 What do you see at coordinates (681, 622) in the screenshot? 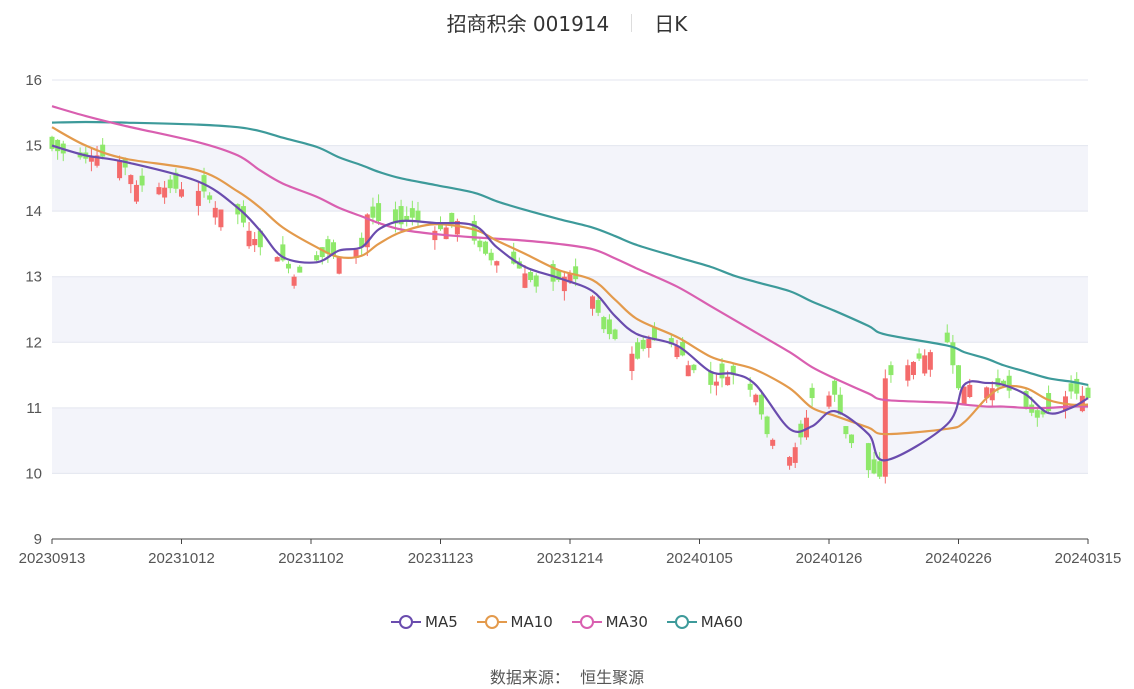
I see `legend-ma60-icon` at bounding box center [681, 622].